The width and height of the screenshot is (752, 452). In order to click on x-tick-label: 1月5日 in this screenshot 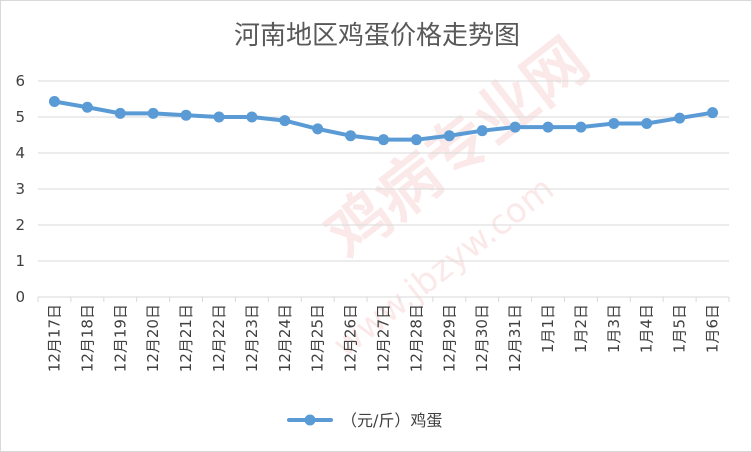, I will do `click(680, 328)`.